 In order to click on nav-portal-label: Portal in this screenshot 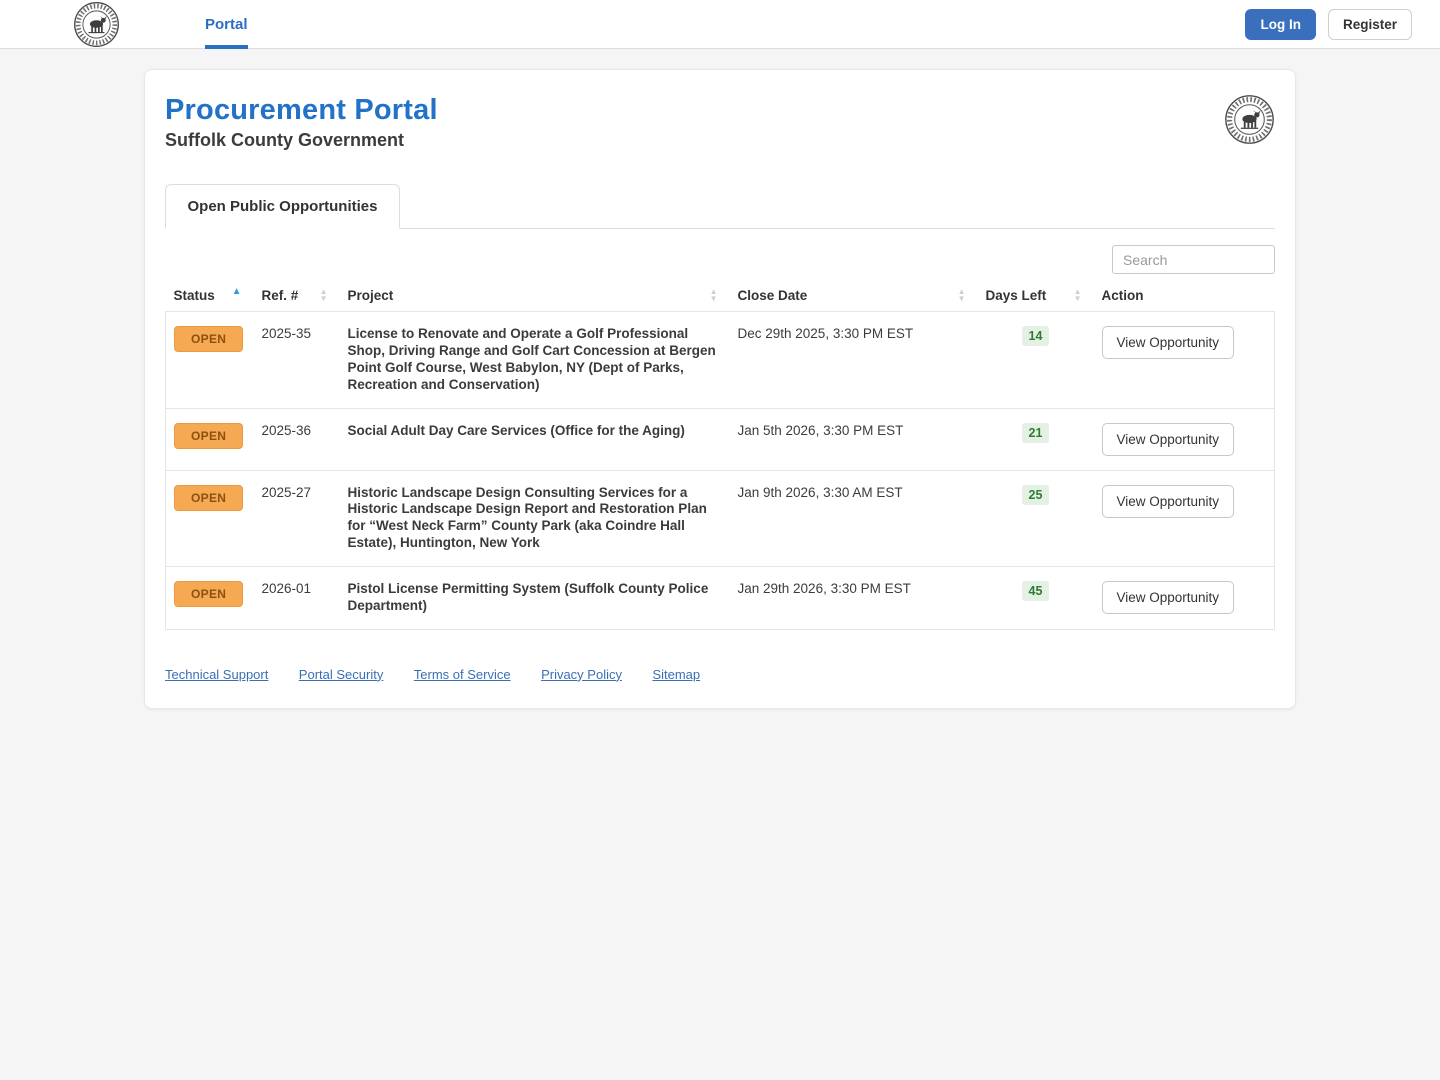, I will do `click(226, 24)`.